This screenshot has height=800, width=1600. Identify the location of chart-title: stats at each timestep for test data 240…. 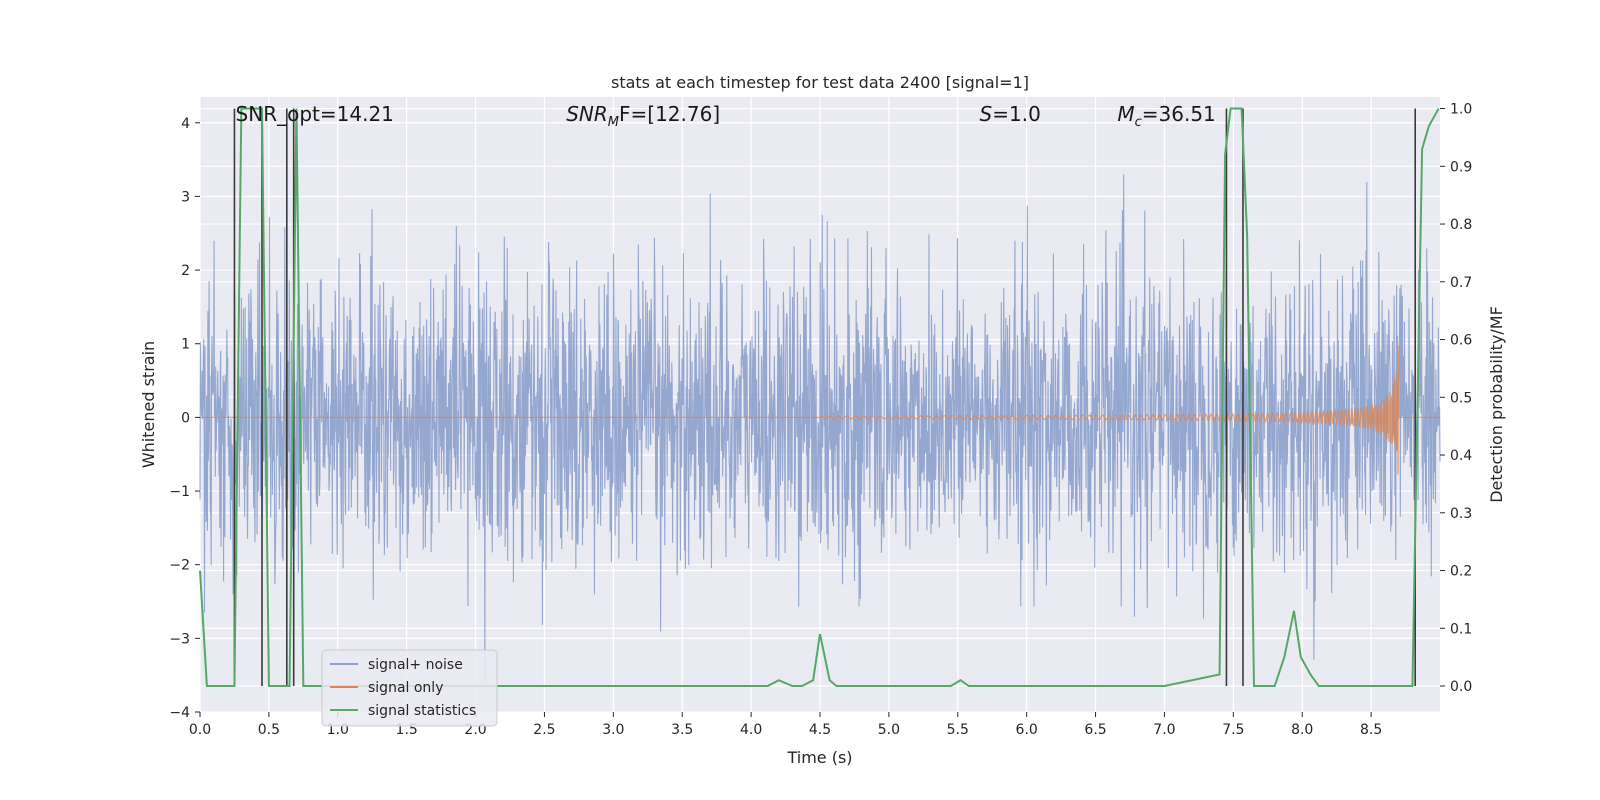
(820, 82).